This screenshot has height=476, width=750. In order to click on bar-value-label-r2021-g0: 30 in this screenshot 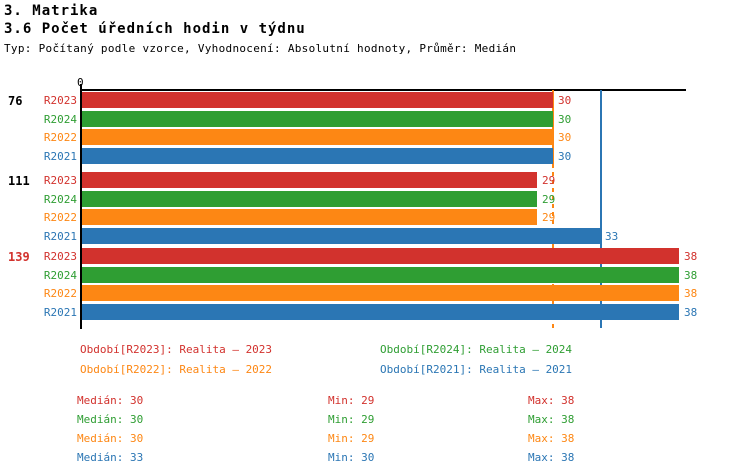, I will do `click(565, 157)`.